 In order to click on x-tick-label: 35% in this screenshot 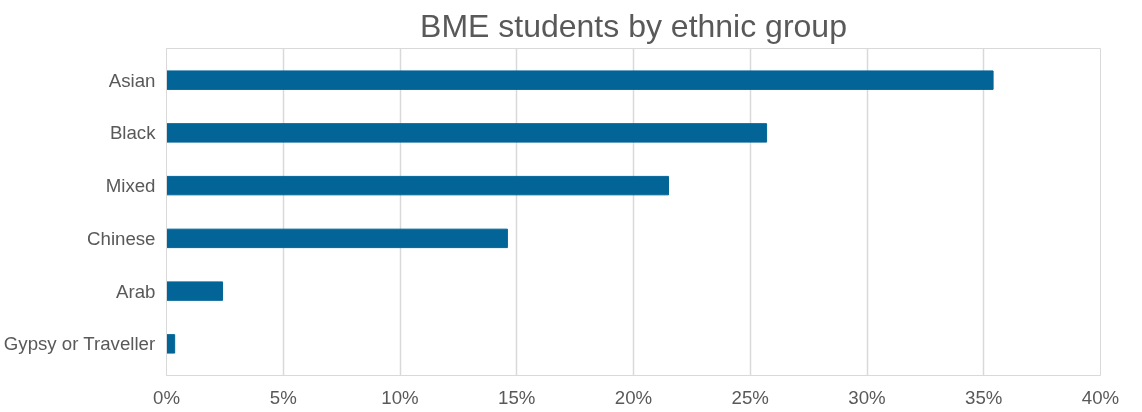, I will do `click(984, 397)`.